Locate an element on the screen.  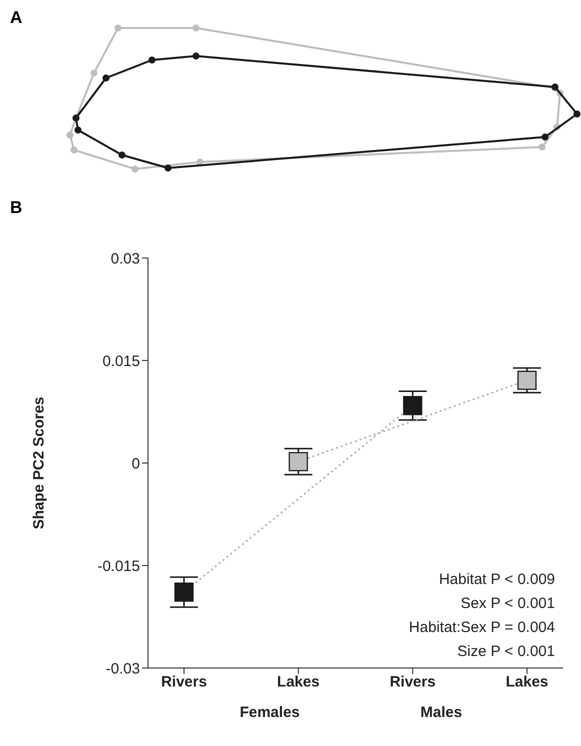
annotation: Habitat P < 0.009 is located at coordinates (496, 580).